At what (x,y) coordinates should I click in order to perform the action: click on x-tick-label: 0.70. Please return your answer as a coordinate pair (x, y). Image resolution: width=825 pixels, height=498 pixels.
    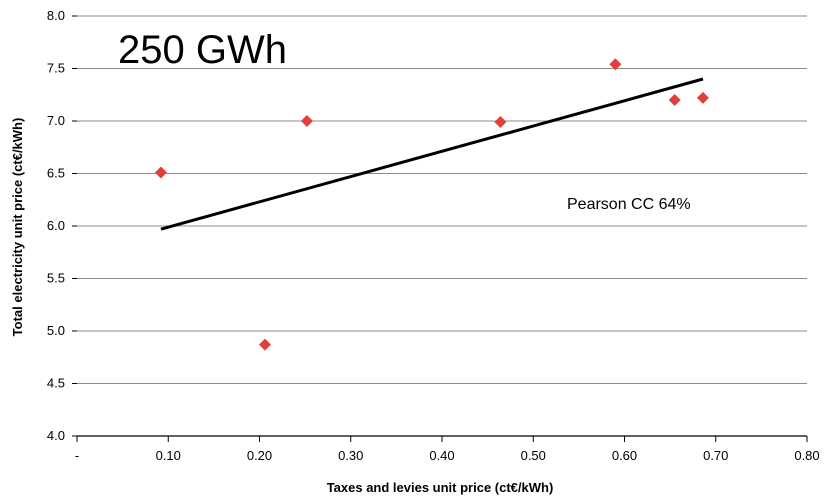
    Looking at the image, I should click on (715, 455).